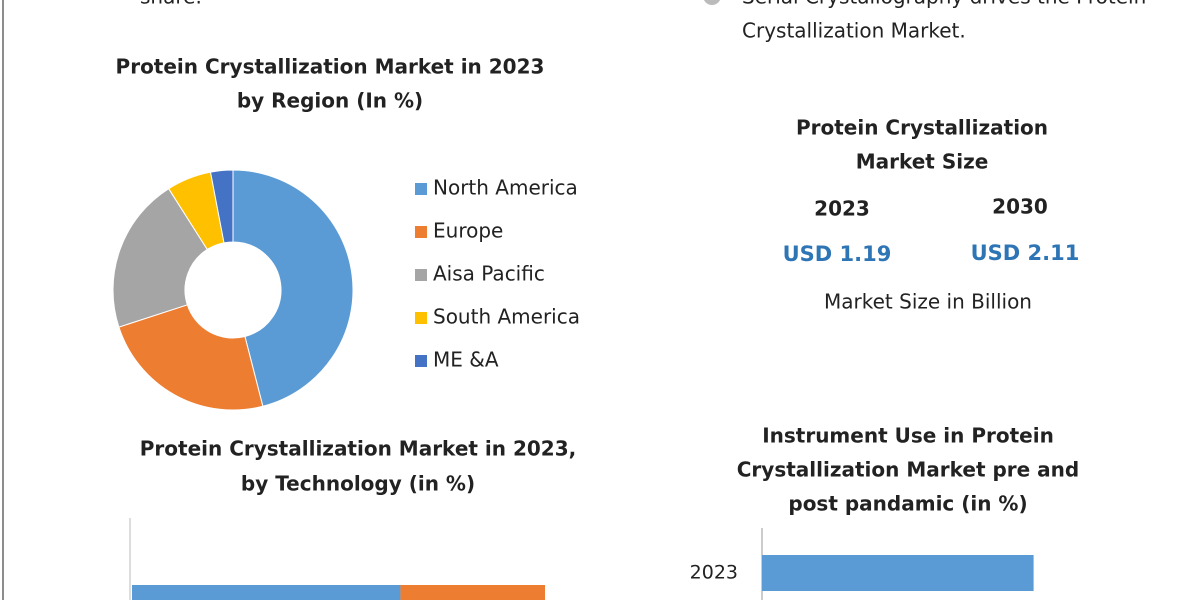 The width and height of the screenshot is (1200, 600). What do you see at coordinates (506, 317) in the screenshot?
I see `legend-label: South America` at bounding box center [506, 317].